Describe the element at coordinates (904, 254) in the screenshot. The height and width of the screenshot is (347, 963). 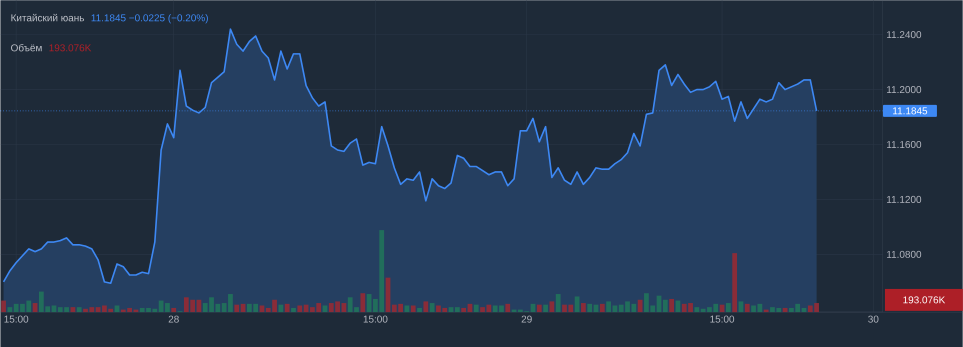
I see `y-tick-label: 11.0800` at that location.